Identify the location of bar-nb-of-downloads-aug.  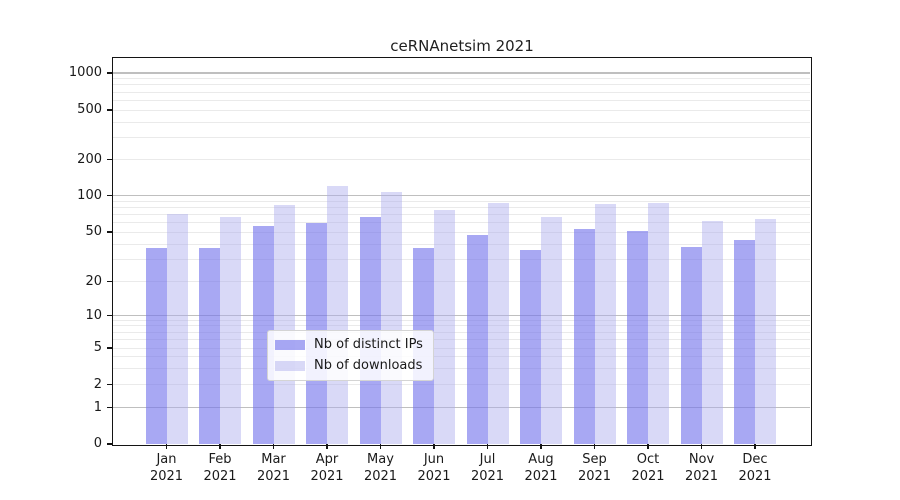
(551, 330).